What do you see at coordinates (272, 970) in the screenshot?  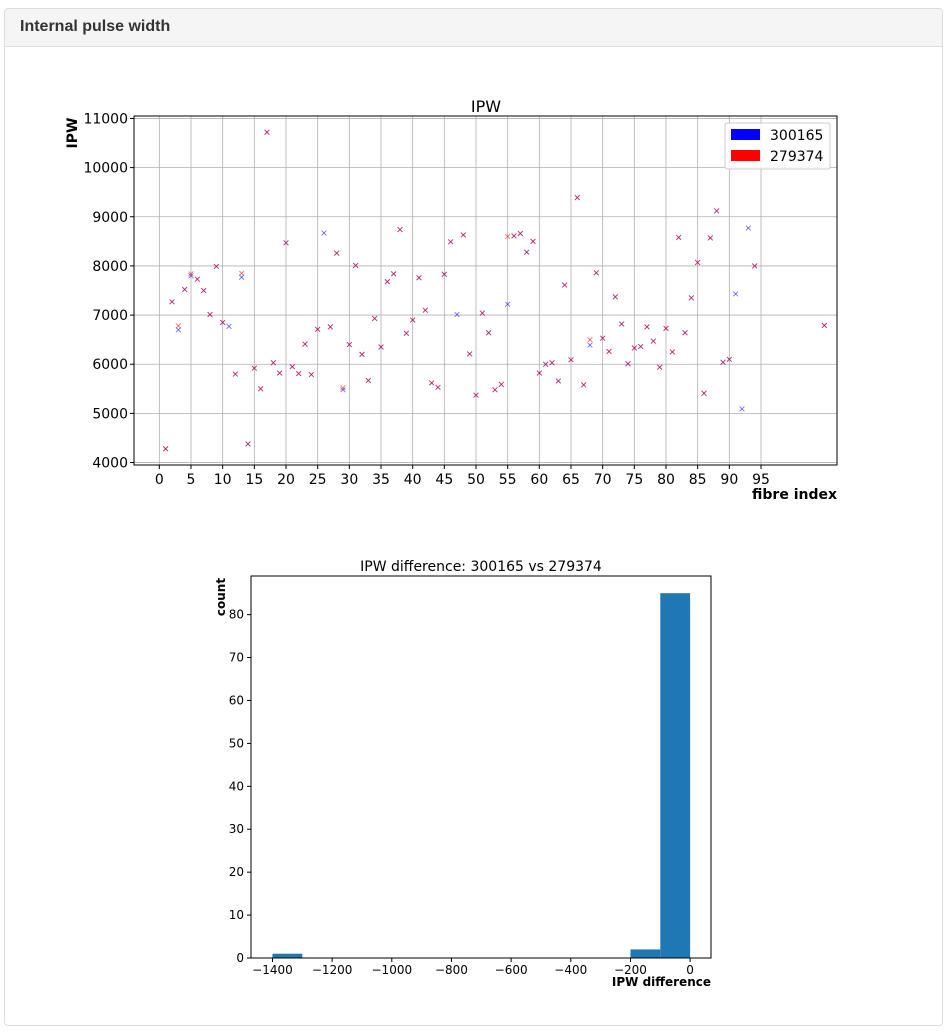 I see `hist-x-tick-label: −1400` at bounding box center [272, 970].